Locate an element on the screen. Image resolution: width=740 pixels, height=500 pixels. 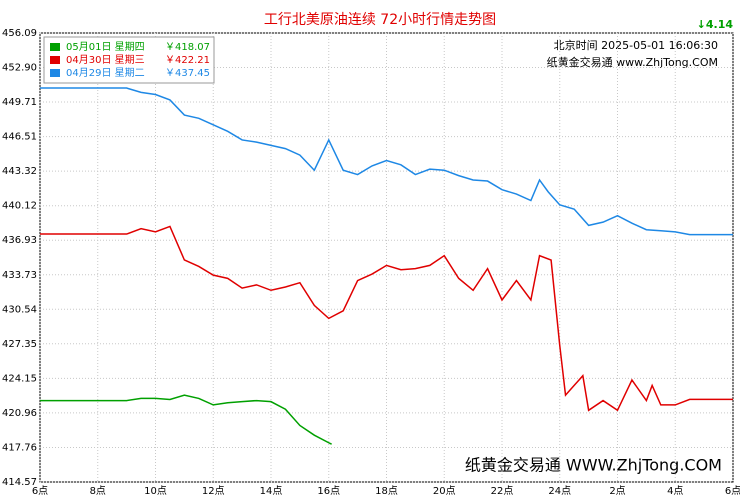
y-tick-label: 436.93 is located at coordinates (19, 240).